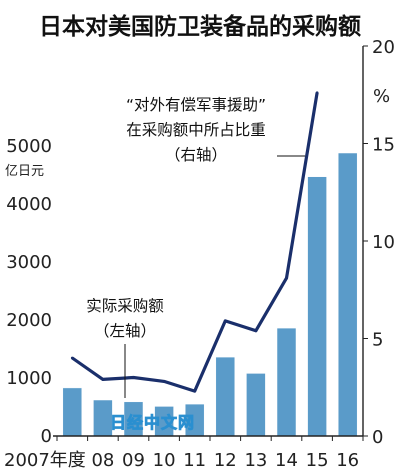 This screenshot has height=471, width=400. Describe the element at coordinates (381, 96) in the screenshot. I see `right-axis-unit: %` at that location.